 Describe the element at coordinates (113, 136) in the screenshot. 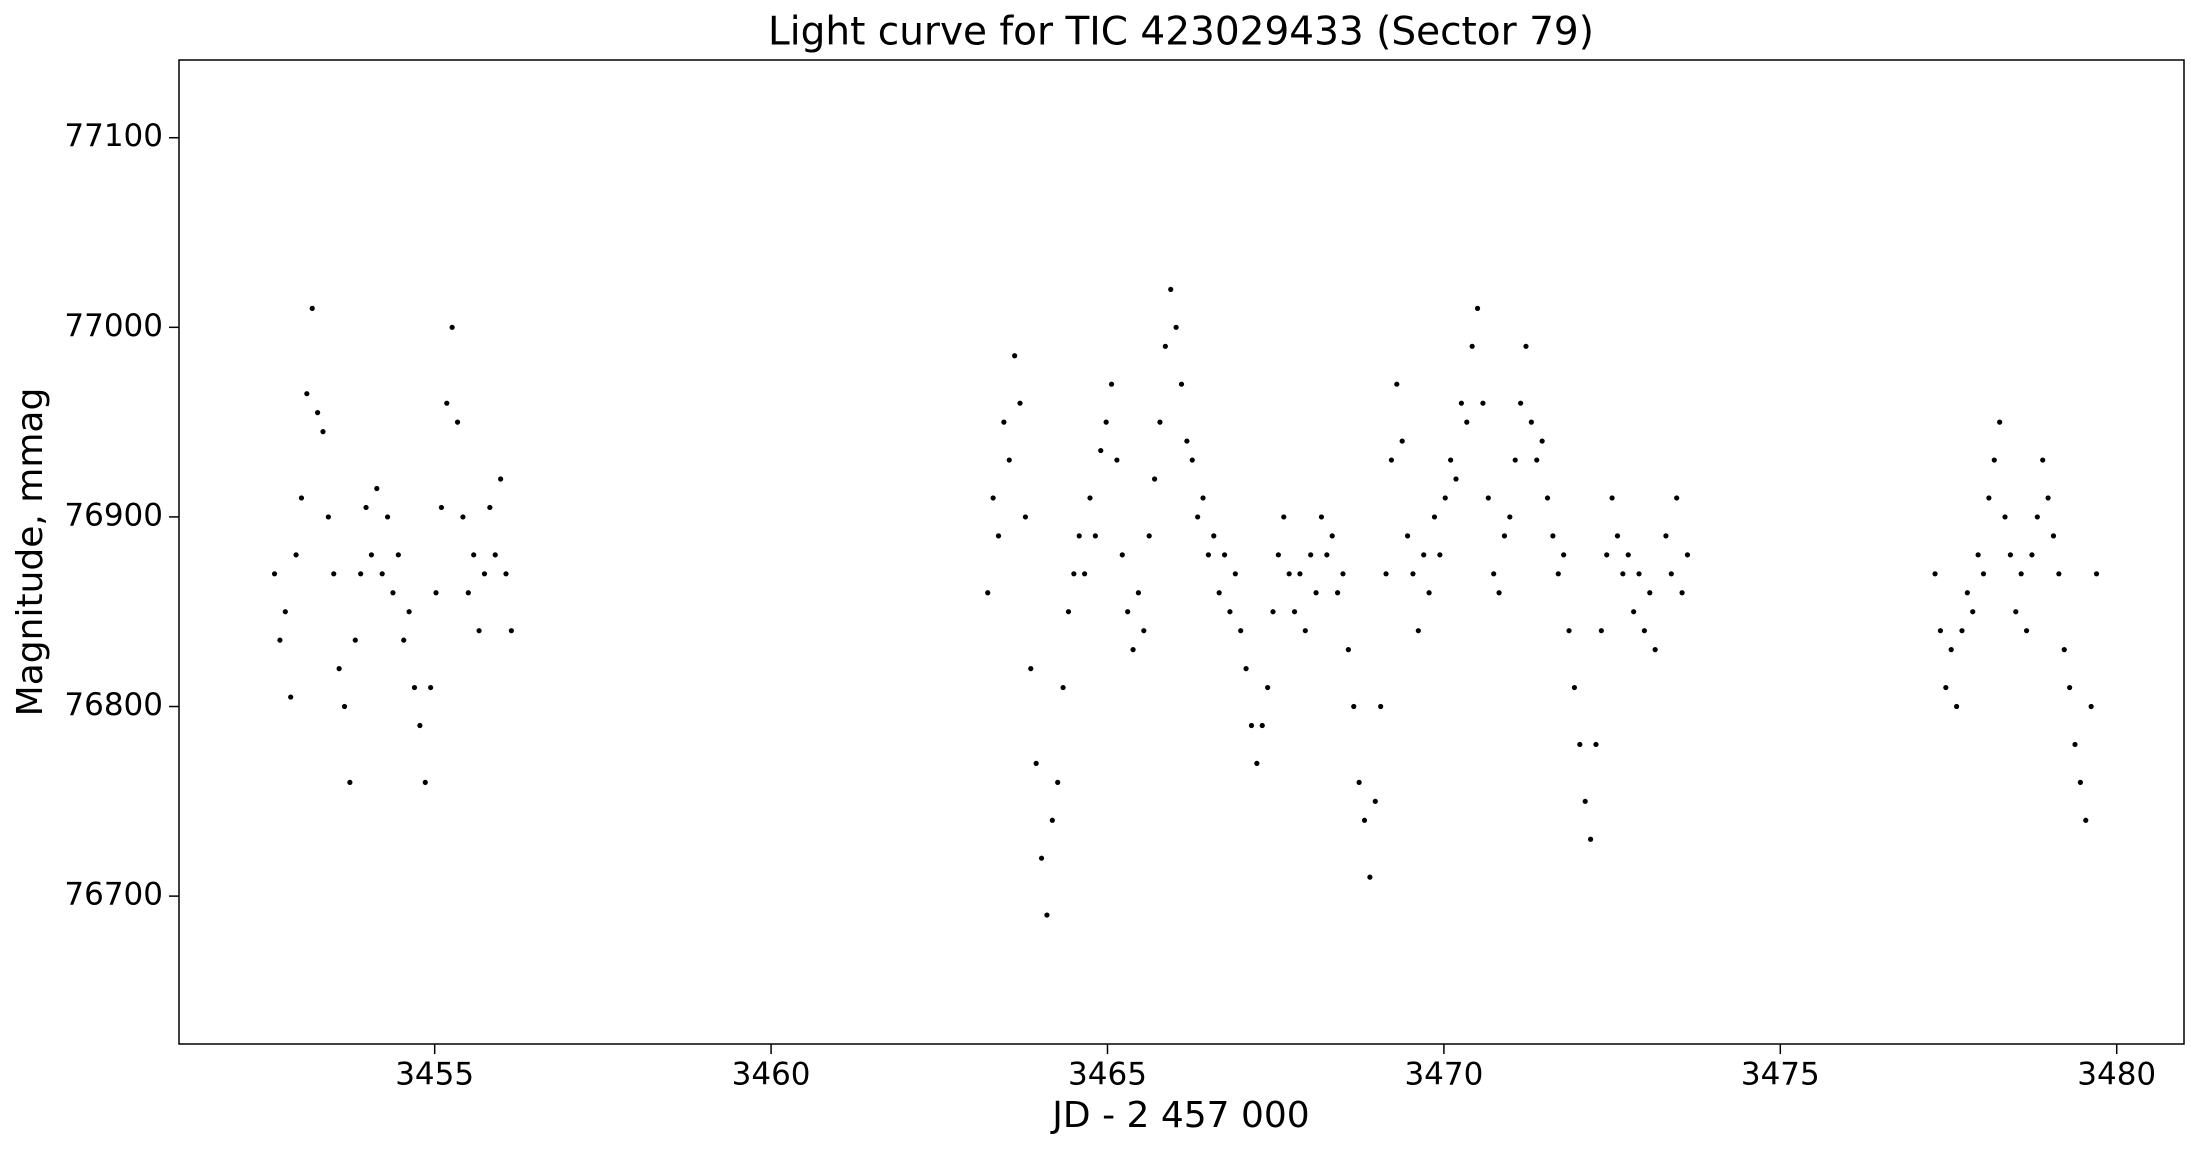

I see `y-tick-label: 77100` at that location.